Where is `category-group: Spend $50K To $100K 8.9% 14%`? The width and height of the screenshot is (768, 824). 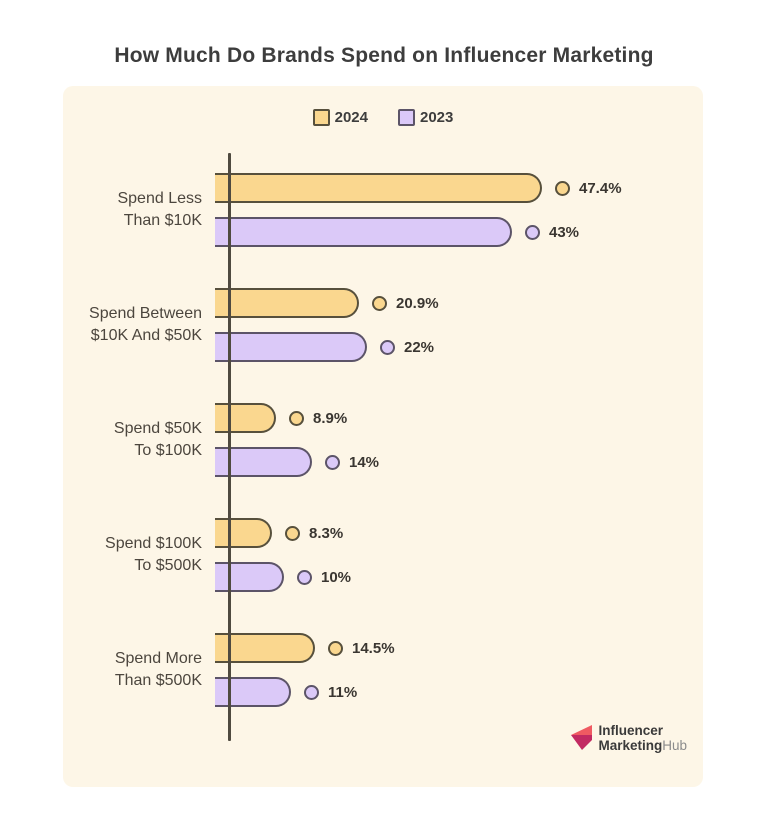 category-group: Spend $50K To $100K 8.9% 14% is located at coordinates (383, 440).